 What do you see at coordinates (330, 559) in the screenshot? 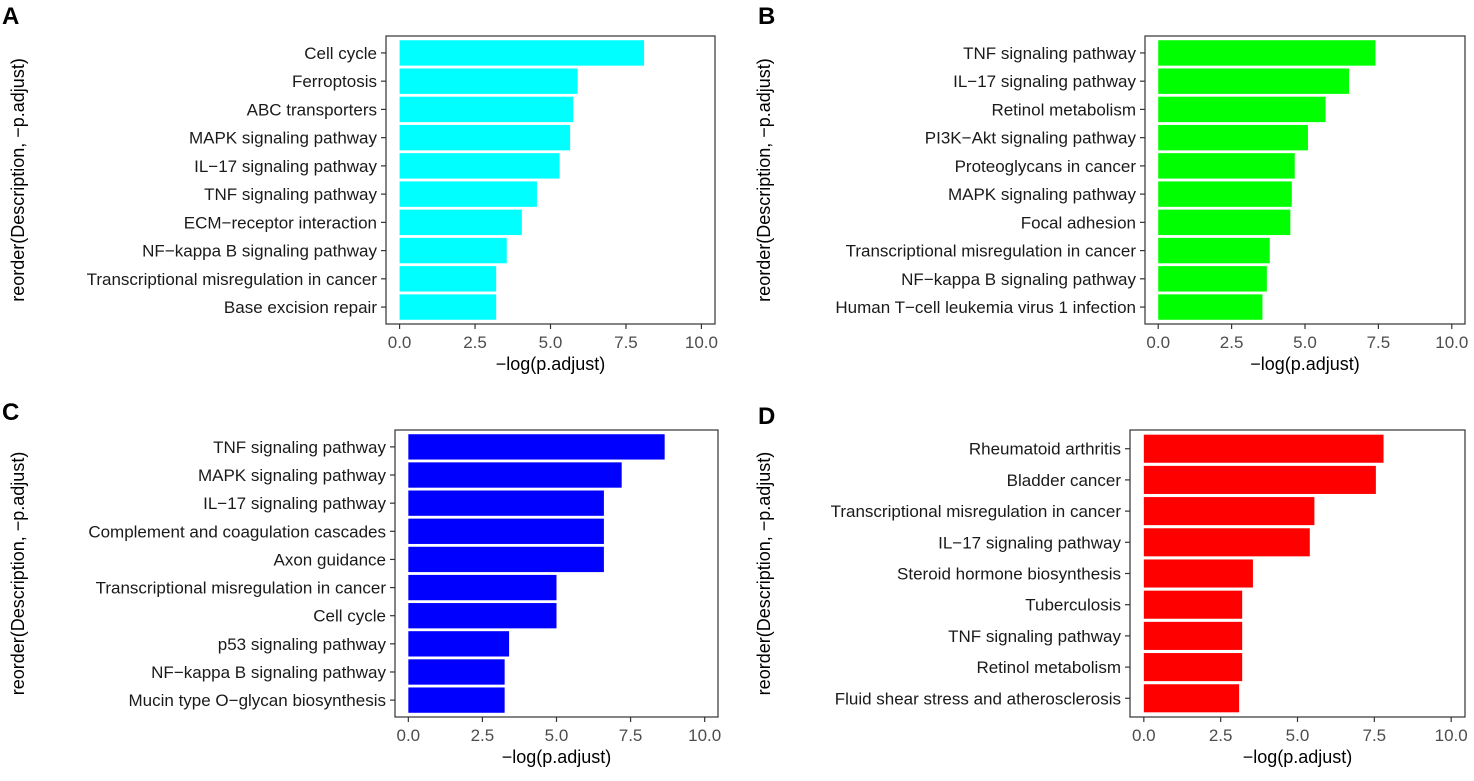
I see `category-label: Axon guidance` at bounding box center [330, 559].